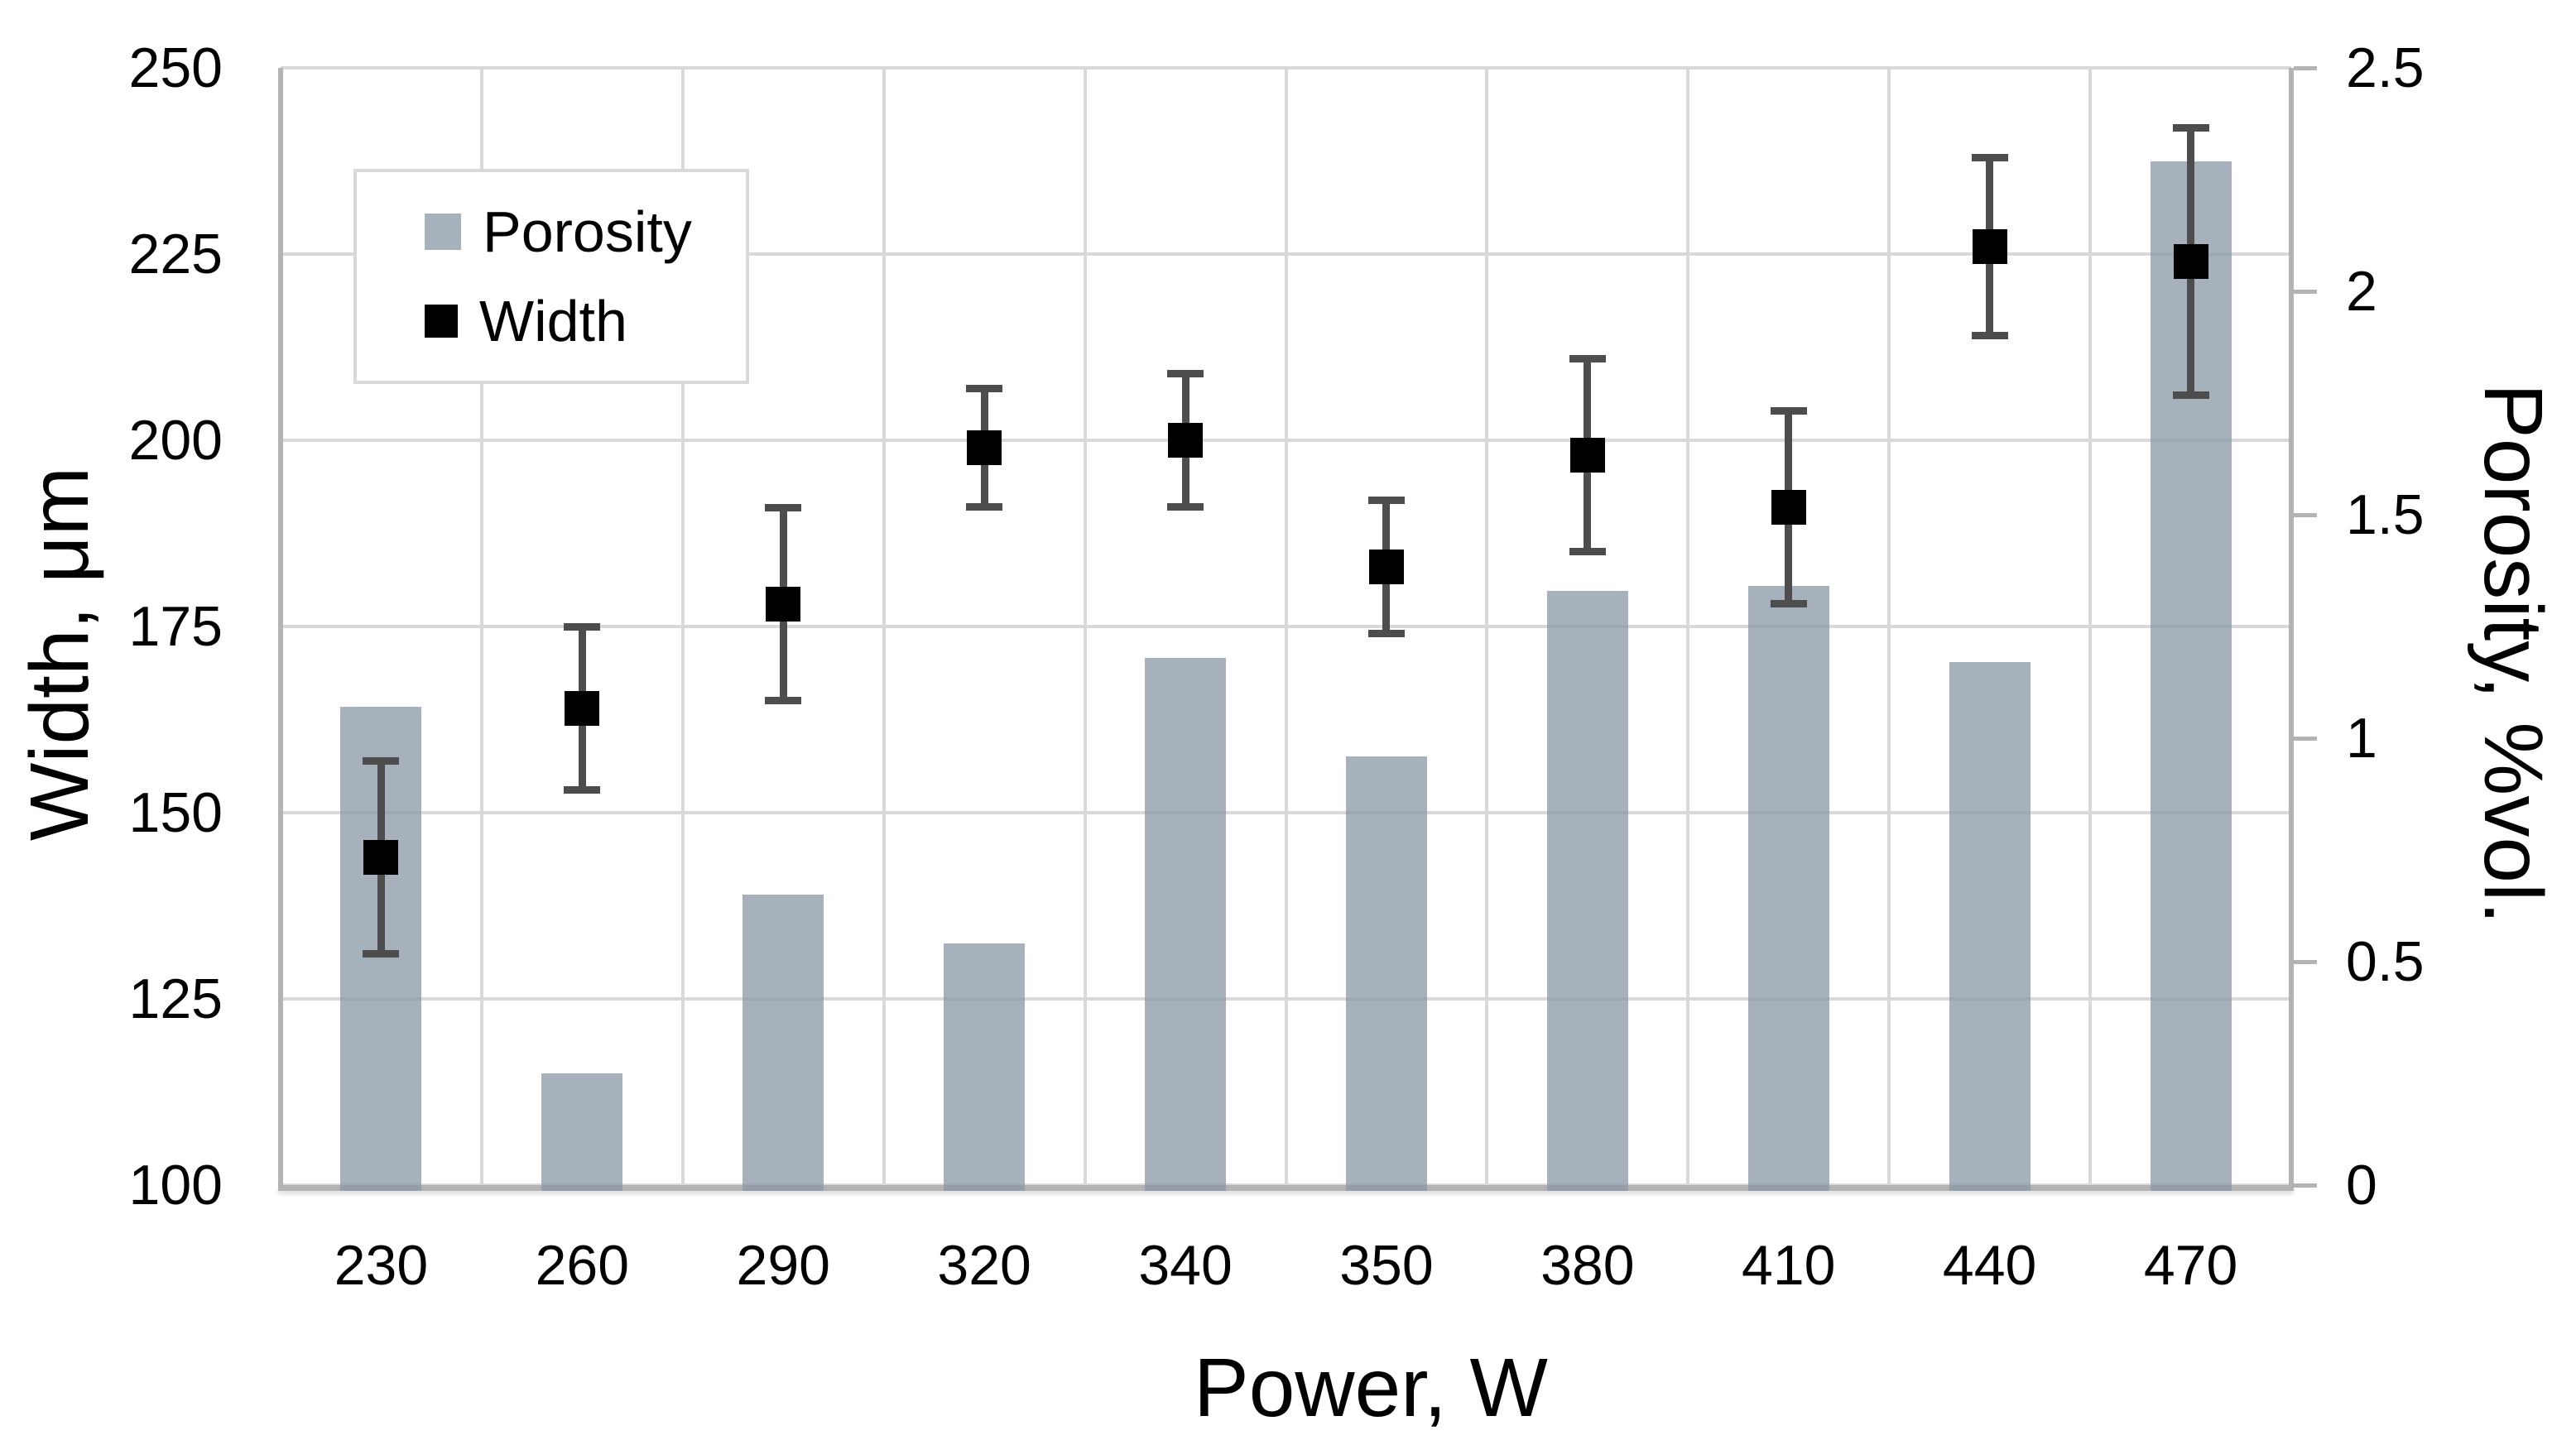 The image size is (2576, 1440). Describe the element at coordinates (175, 812) in the screenshot. I see `left-axis-tick-label: 150` at that location.